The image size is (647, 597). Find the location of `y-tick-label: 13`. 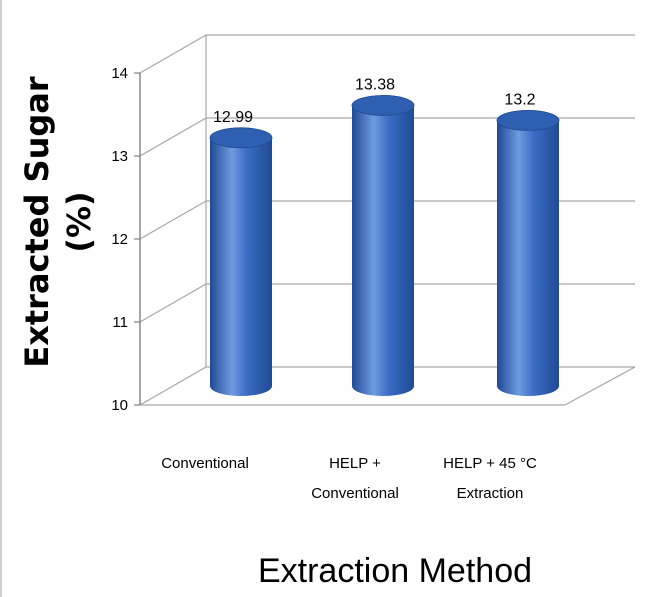

y-tick-label: 13 is located at coordinates (119, 156).